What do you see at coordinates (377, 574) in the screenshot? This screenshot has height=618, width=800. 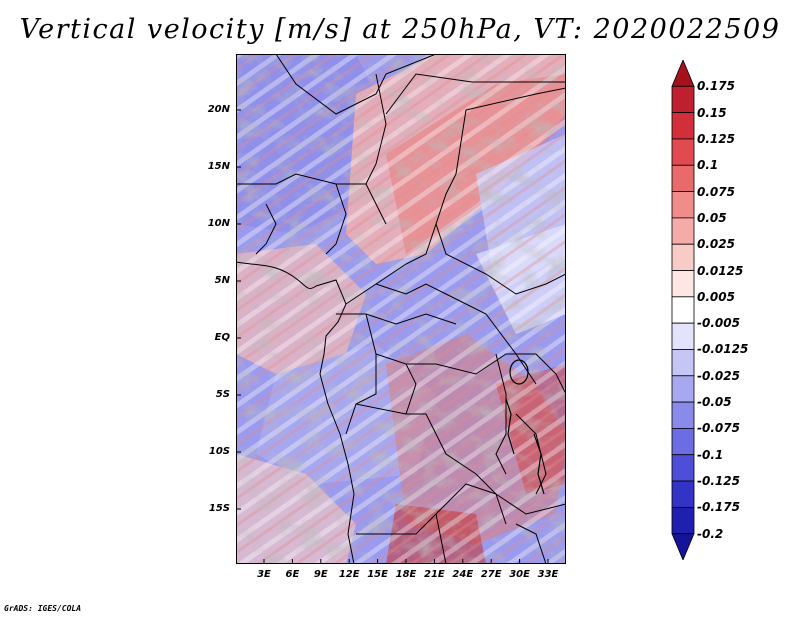 I see `longitude-label: 15E` at bounding box center [377, 574].